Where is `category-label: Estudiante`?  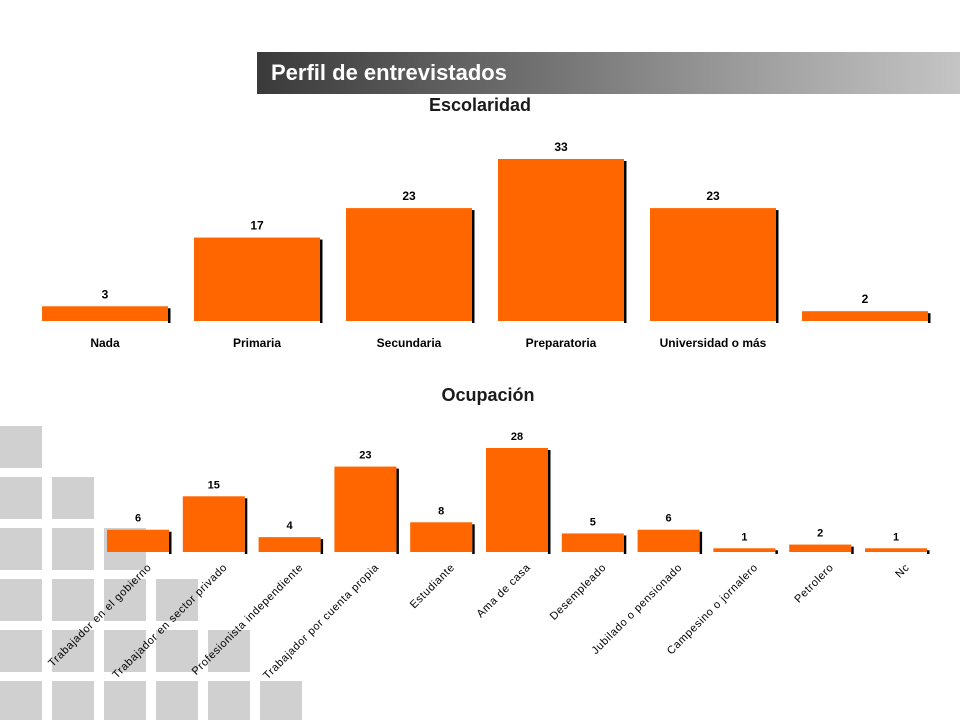
category-label: Estudiante is located at coordinates (432, 586).